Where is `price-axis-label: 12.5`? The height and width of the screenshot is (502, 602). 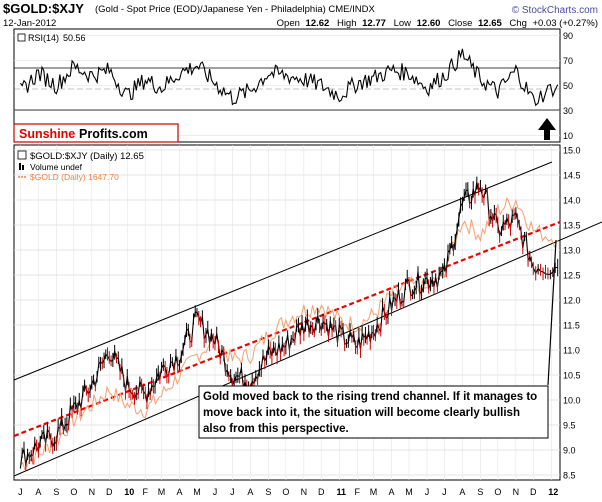
price-axis-label: 12.5 is located at coordinates (572, 276).